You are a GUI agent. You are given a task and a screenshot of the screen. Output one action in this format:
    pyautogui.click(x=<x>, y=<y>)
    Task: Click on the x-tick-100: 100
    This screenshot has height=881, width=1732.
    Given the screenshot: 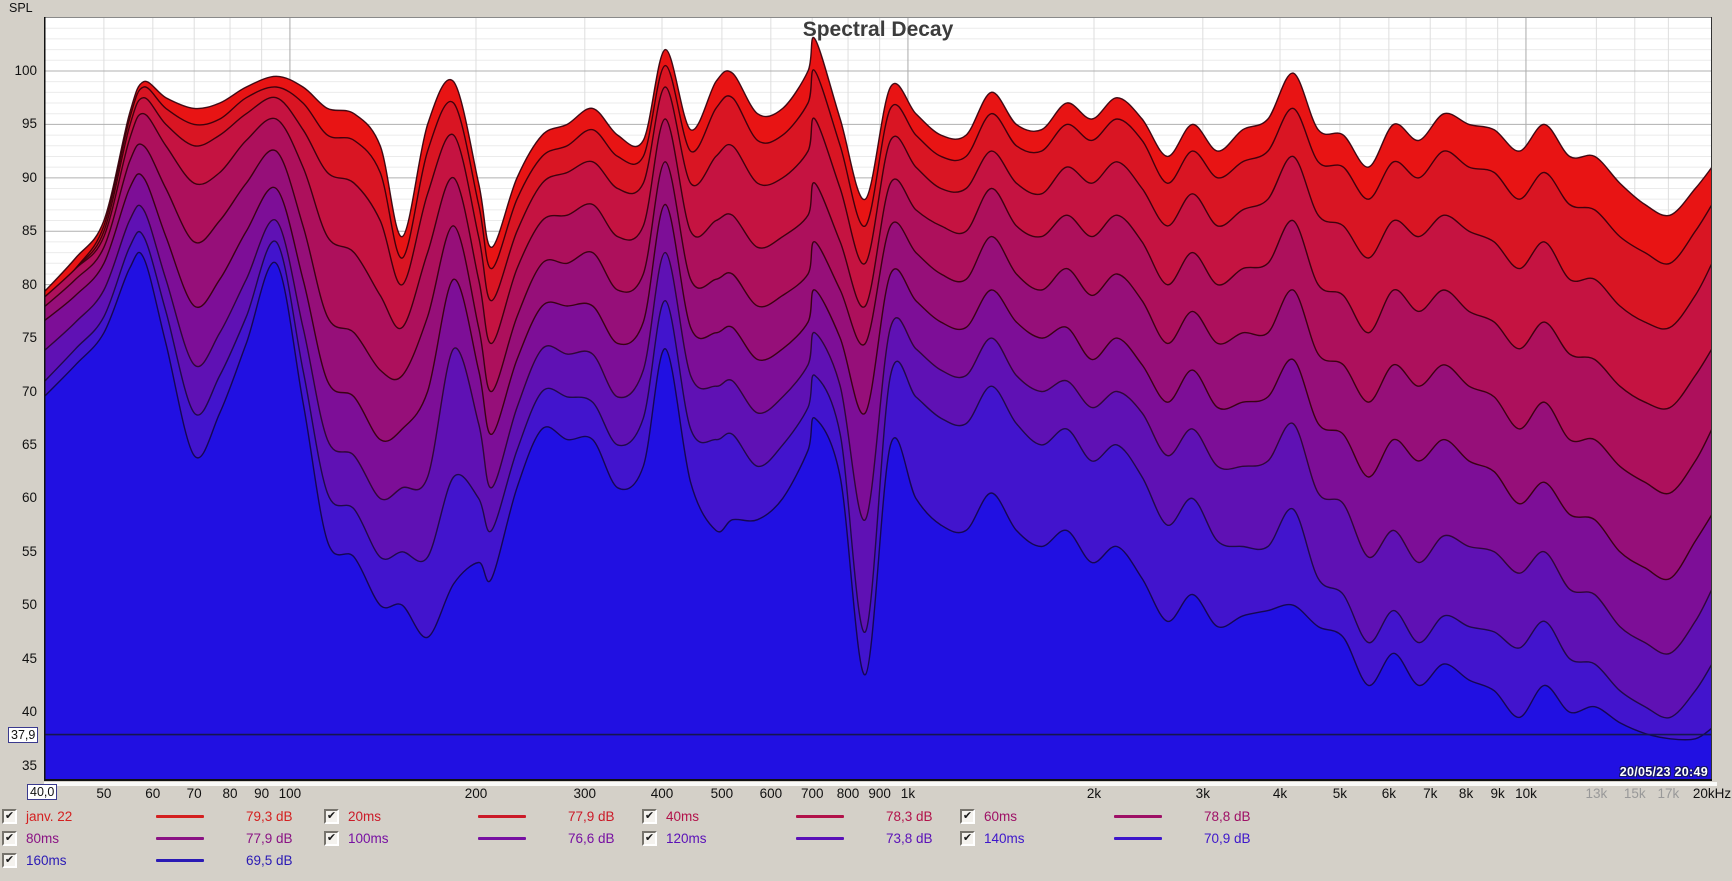 What is the action you would take?
    pyautogui.click(x=290, y=793)
    